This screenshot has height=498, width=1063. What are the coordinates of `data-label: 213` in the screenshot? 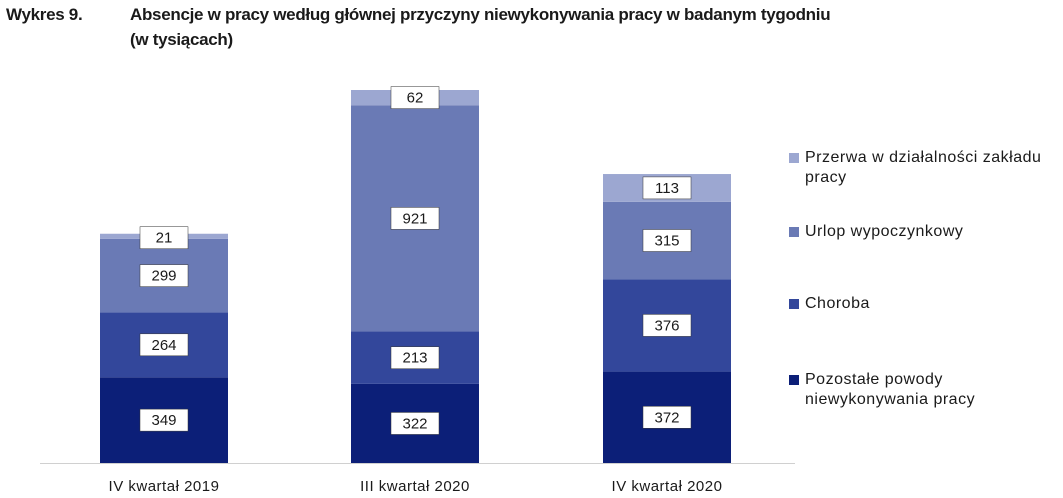 It's located at (414, 358).